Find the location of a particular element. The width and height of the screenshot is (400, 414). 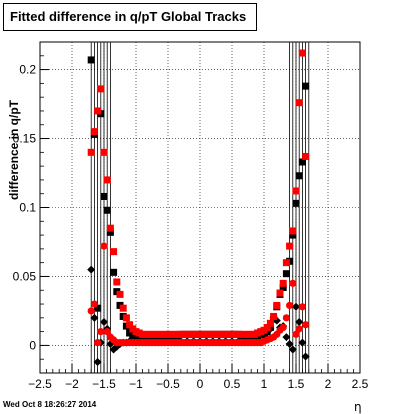

x-tick-label: 2.5 is located at coordinates (360, 384).